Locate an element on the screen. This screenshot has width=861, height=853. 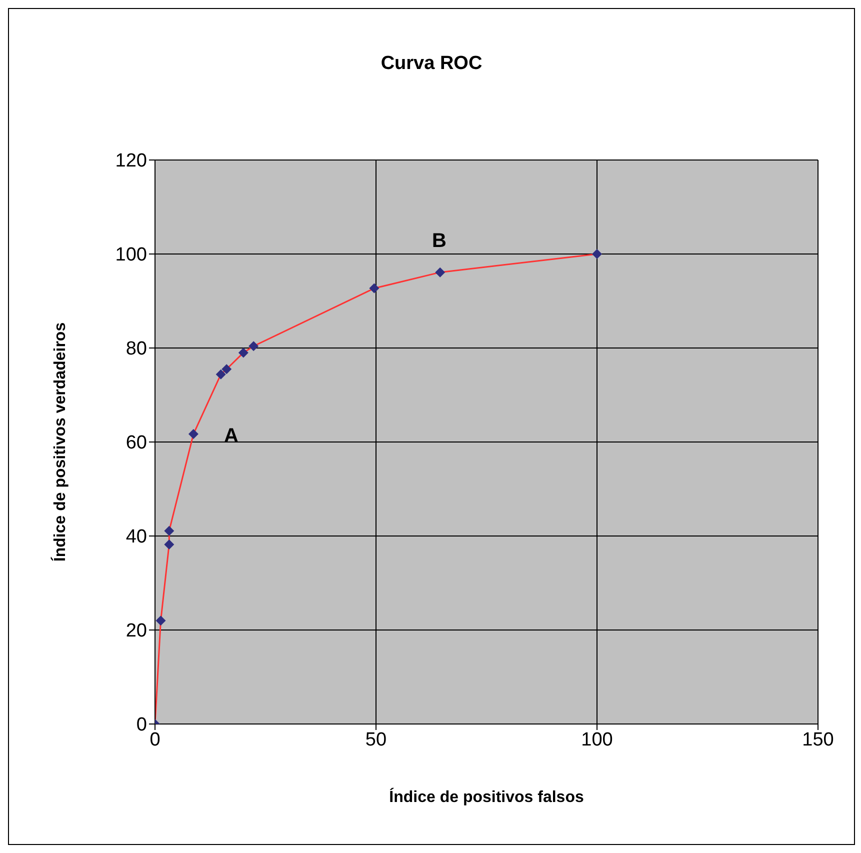
chart-title: Curva ROC is located at coordinates (432, 64).